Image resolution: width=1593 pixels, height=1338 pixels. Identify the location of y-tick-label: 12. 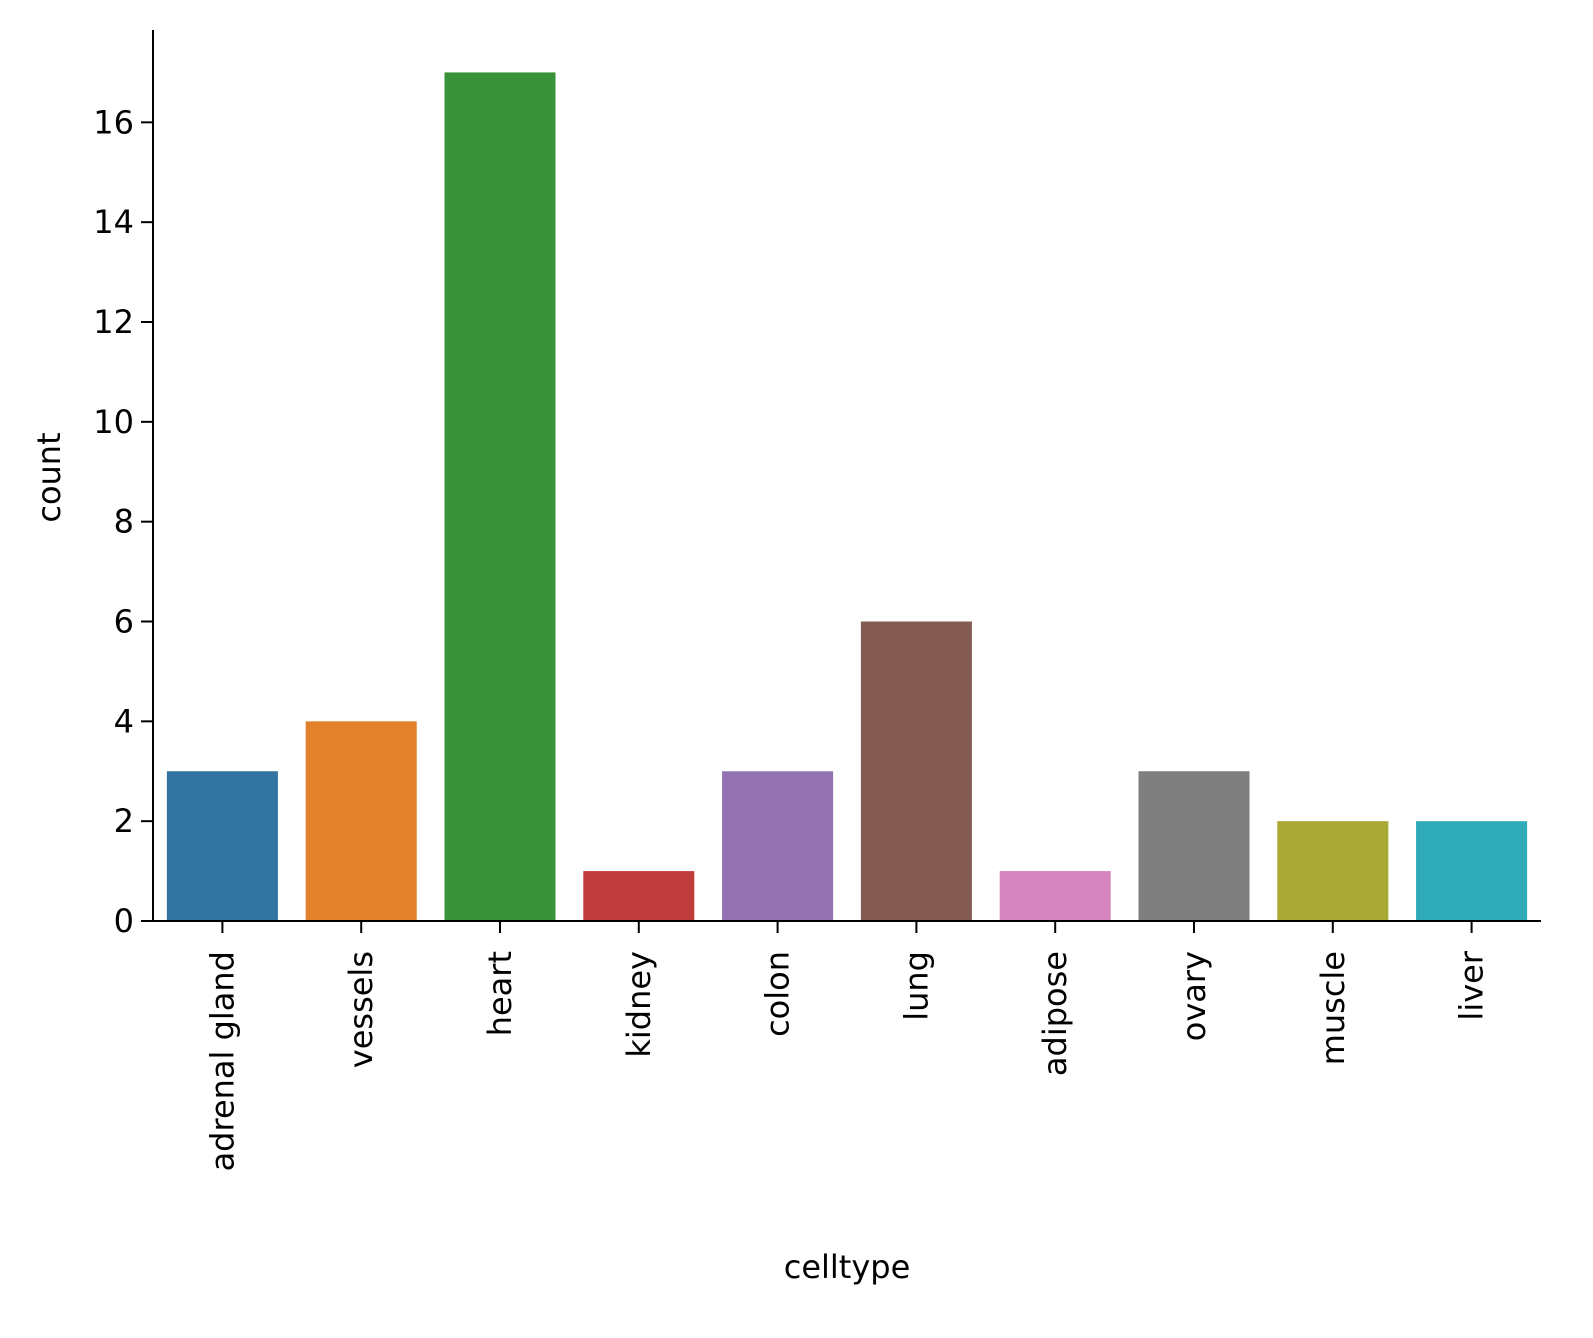
(113, 322).